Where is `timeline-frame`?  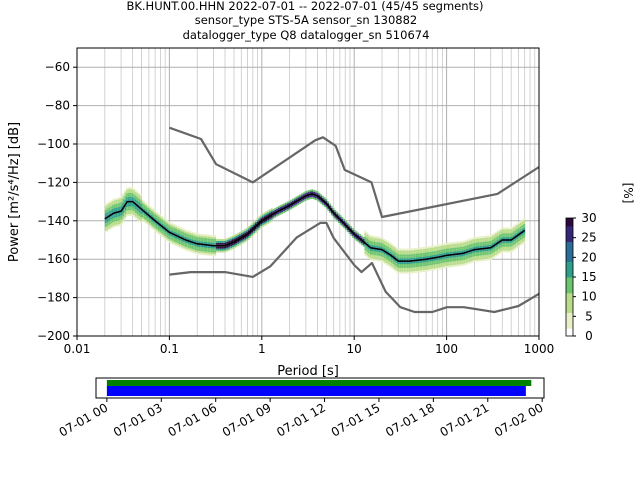 timeline-frame is located at coordinates (320, 388).